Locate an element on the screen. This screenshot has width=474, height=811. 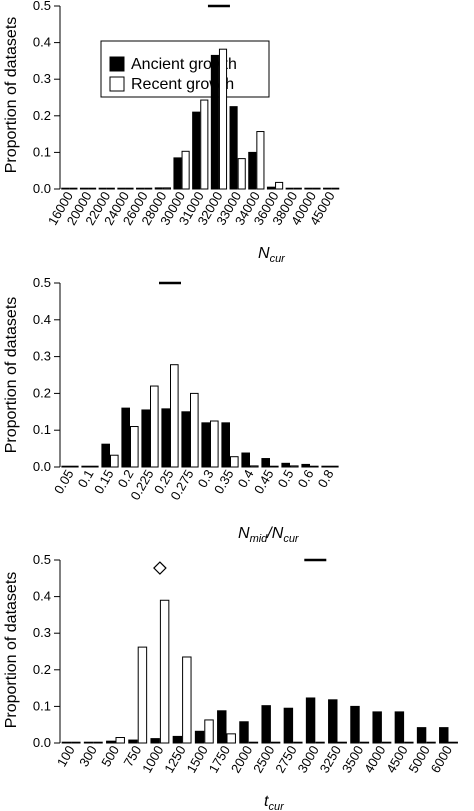
x-tick-label: 0.5 is located at coordinates (286, 478).